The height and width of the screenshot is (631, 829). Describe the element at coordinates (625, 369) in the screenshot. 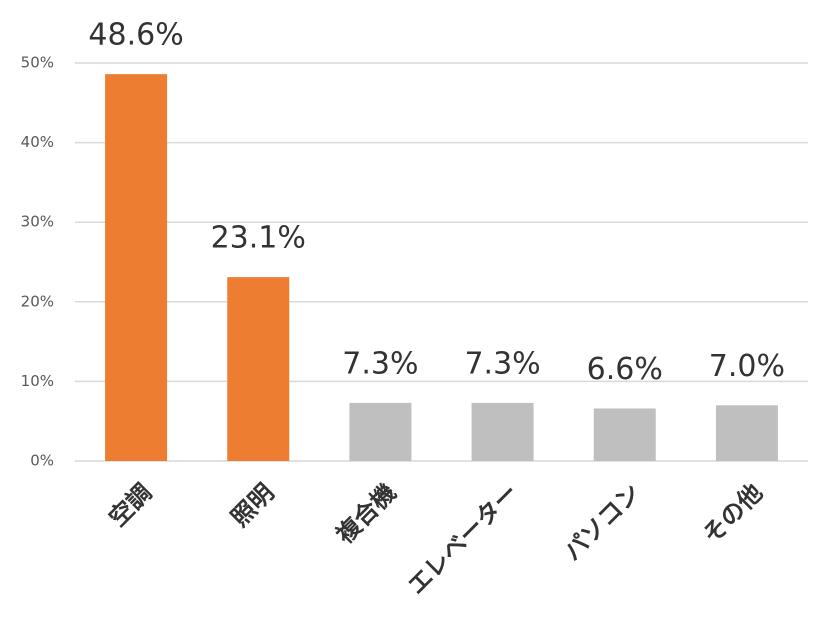

I see `data-label: 6.6%` at that location.